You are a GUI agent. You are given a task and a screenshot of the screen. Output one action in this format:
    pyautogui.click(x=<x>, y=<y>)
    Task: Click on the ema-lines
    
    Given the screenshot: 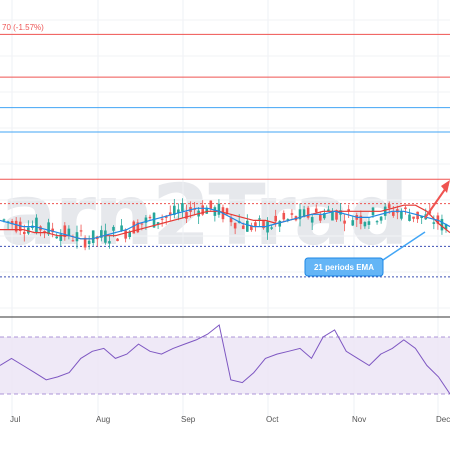 What is the action you would take?
    pyautogui.click(x=225, y=222)
    